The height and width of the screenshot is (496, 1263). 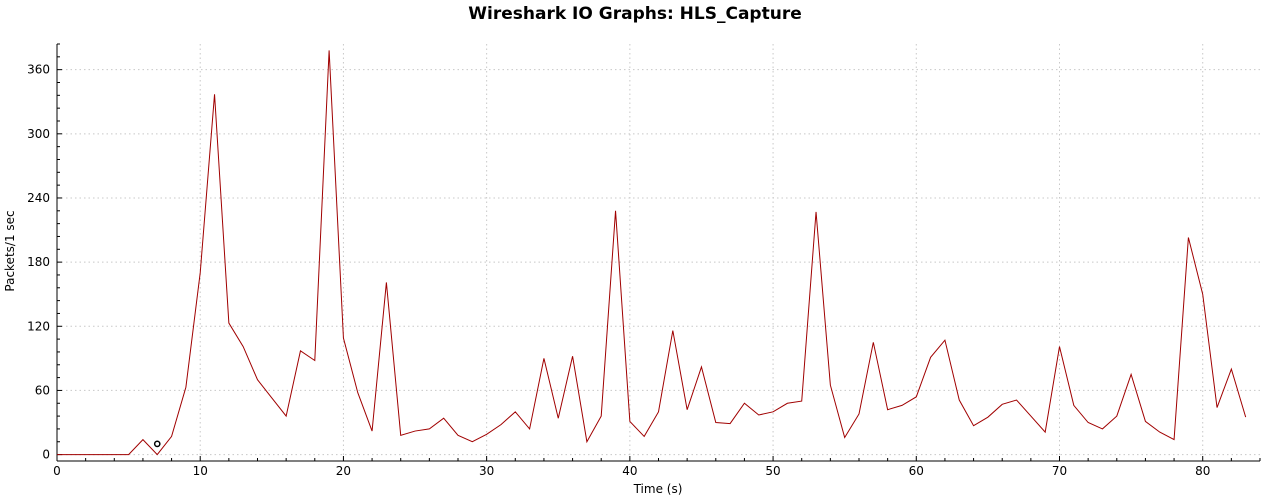 What do you see at coordinates (46, 455) in the screenshot?
I see `y-tick-label: 0` at bounding box center [46, 455].